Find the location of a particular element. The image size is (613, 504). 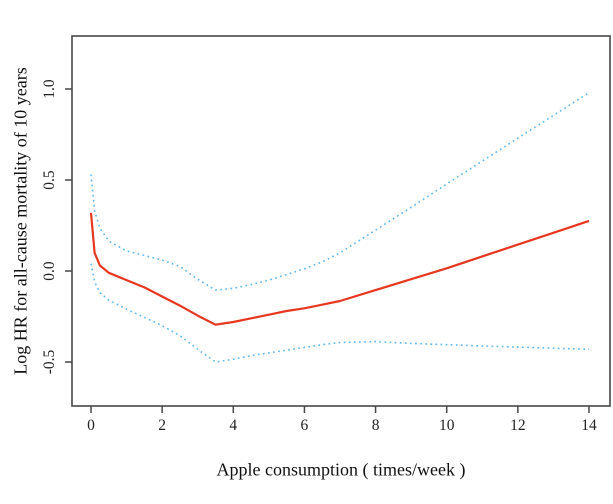

x-axis-title: Apple consumption ( times/week ) is located at coordinates (341, 469).